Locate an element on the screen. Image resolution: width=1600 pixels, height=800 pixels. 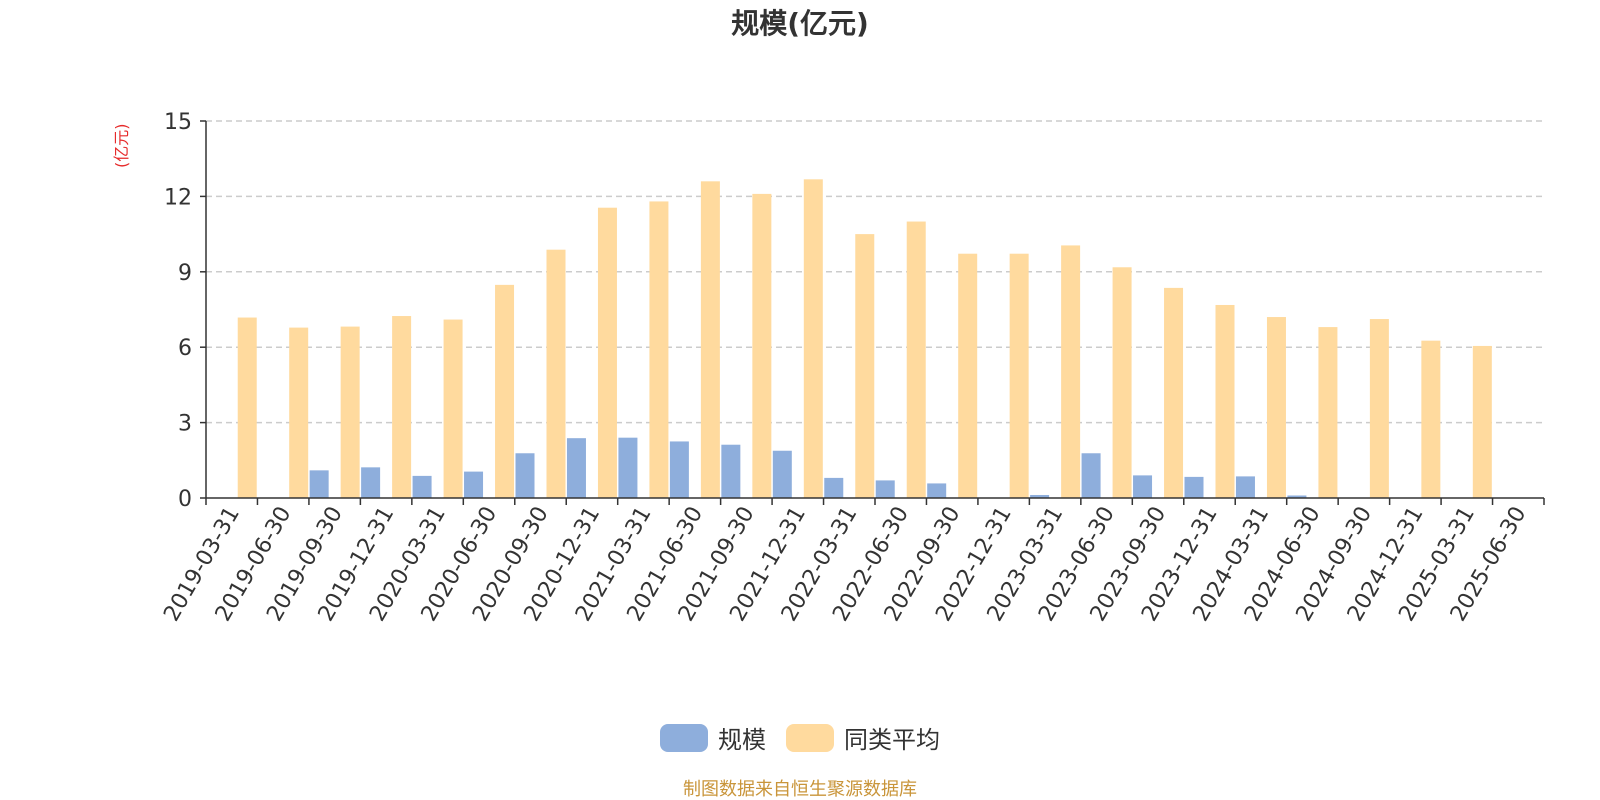
y-tick-label: 6 is located at coordinates (185, 348).